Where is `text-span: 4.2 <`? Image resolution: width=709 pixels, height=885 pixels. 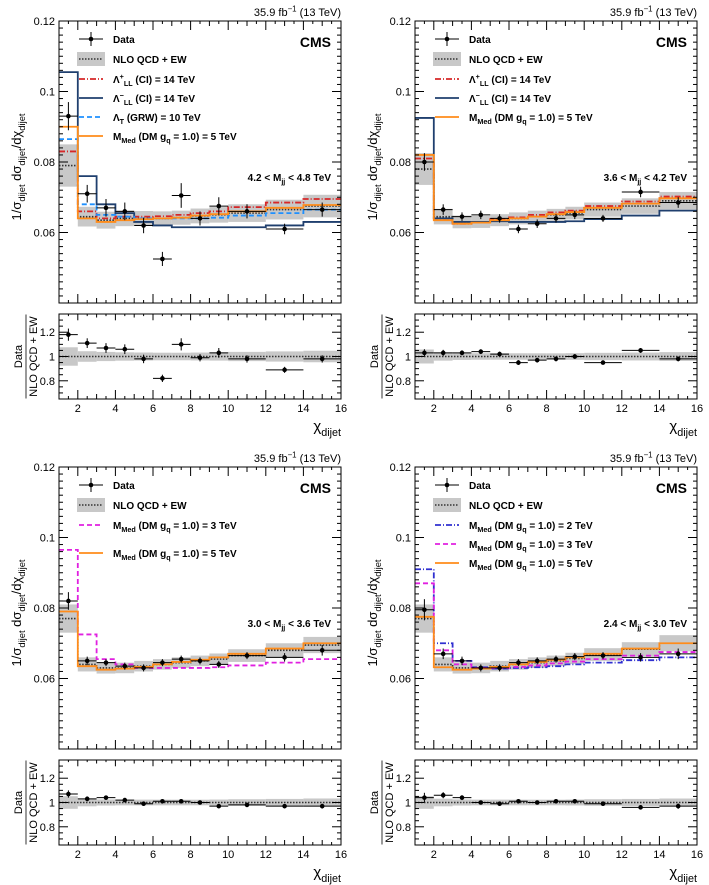 text-span: 4.2 < is located at coordinates (260, 178).